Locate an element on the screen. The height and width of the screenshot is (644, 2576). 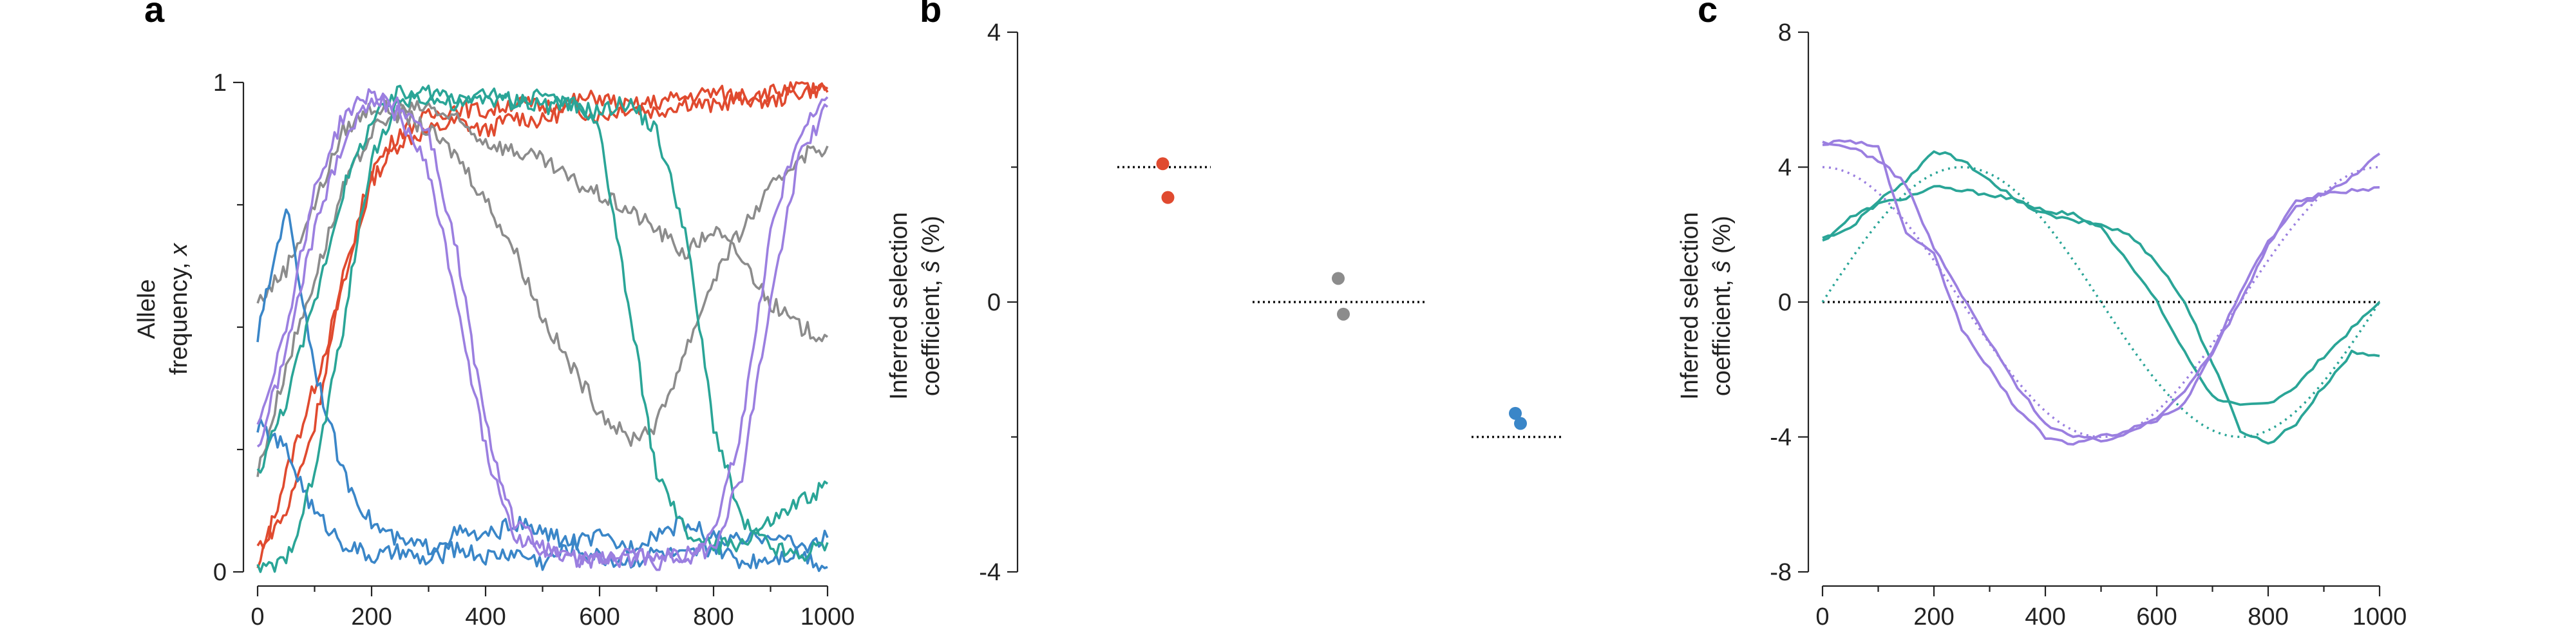
panel-c-series-2-purple is located at coordinates (2101, 291).